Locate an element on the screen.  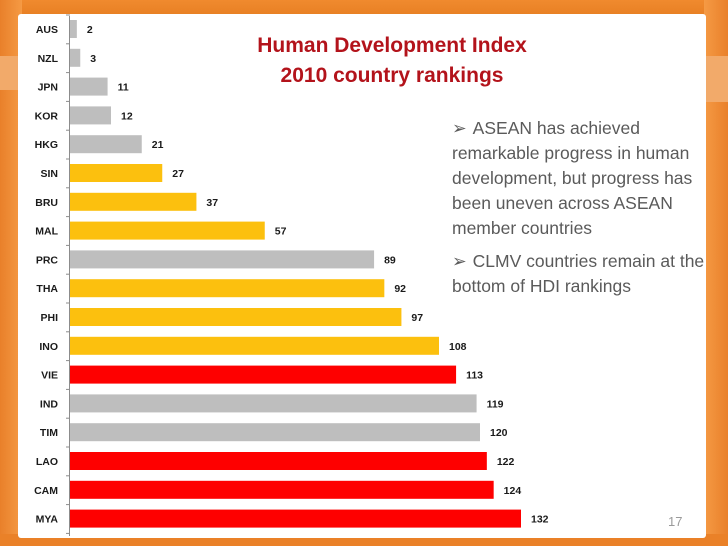
bar-mya is located at coordinates (295, 518).